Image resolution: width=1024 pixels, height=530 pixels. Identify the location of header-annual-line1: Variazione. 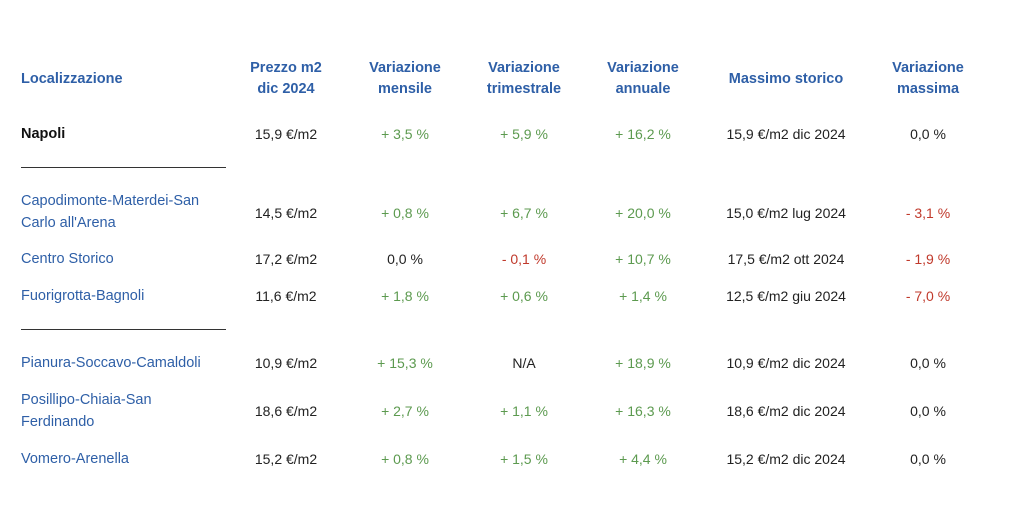
(643, 68).